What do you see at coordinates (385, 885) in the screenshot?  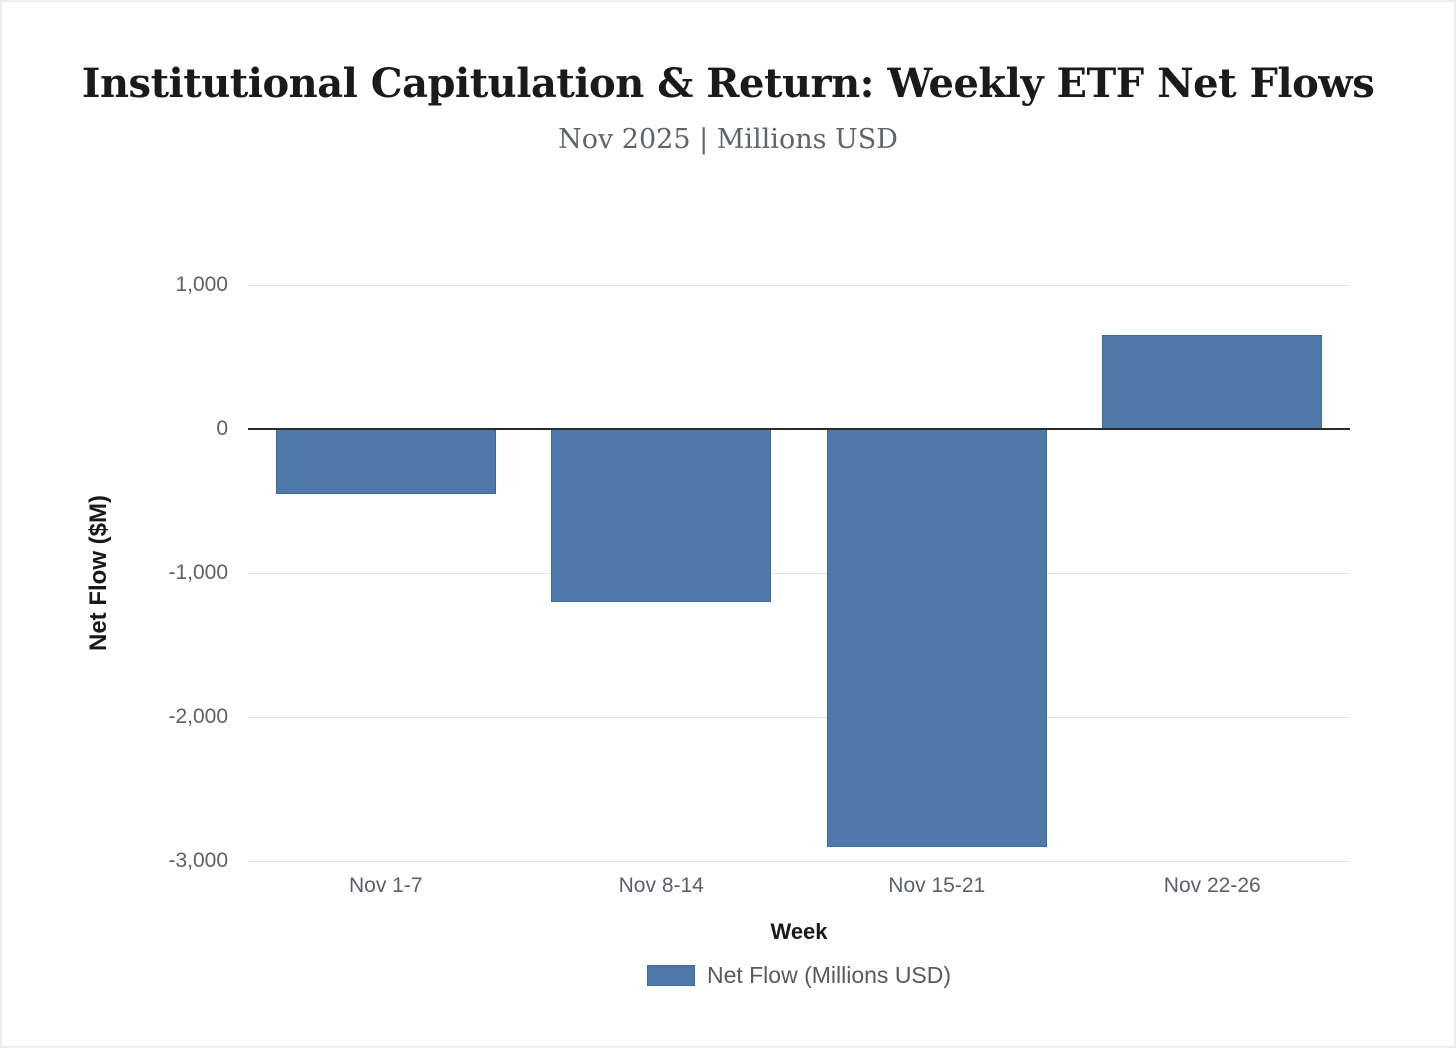 I see `x-tick-label: Nov 1-7` at bounding box center [385, 885].